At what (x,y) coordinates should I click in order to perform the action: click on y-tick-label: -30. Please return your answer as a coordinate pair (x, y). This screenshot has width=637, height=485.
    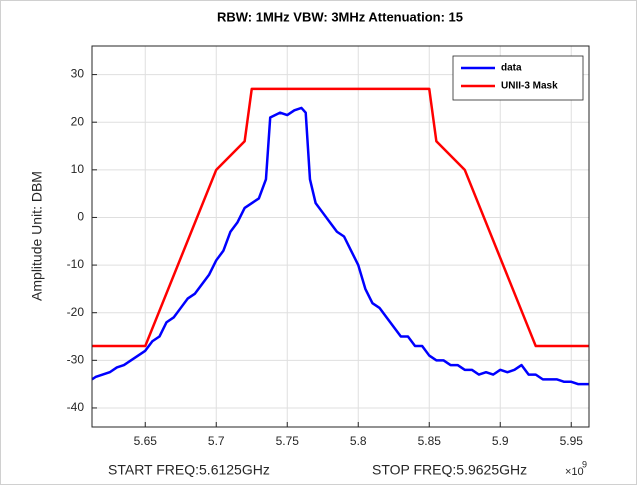
    Looking at the image, I should click on (76, 359).